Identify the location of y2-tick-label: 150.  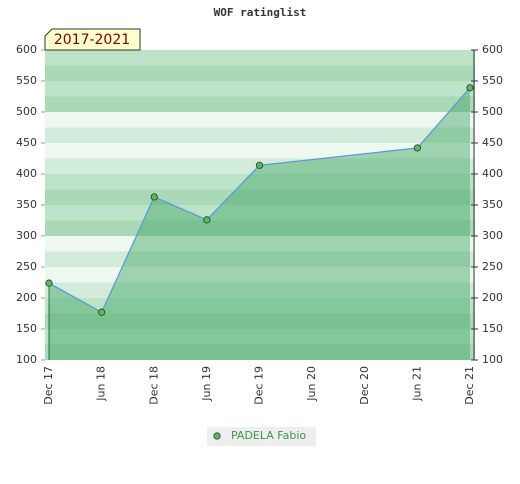
(492, 328).